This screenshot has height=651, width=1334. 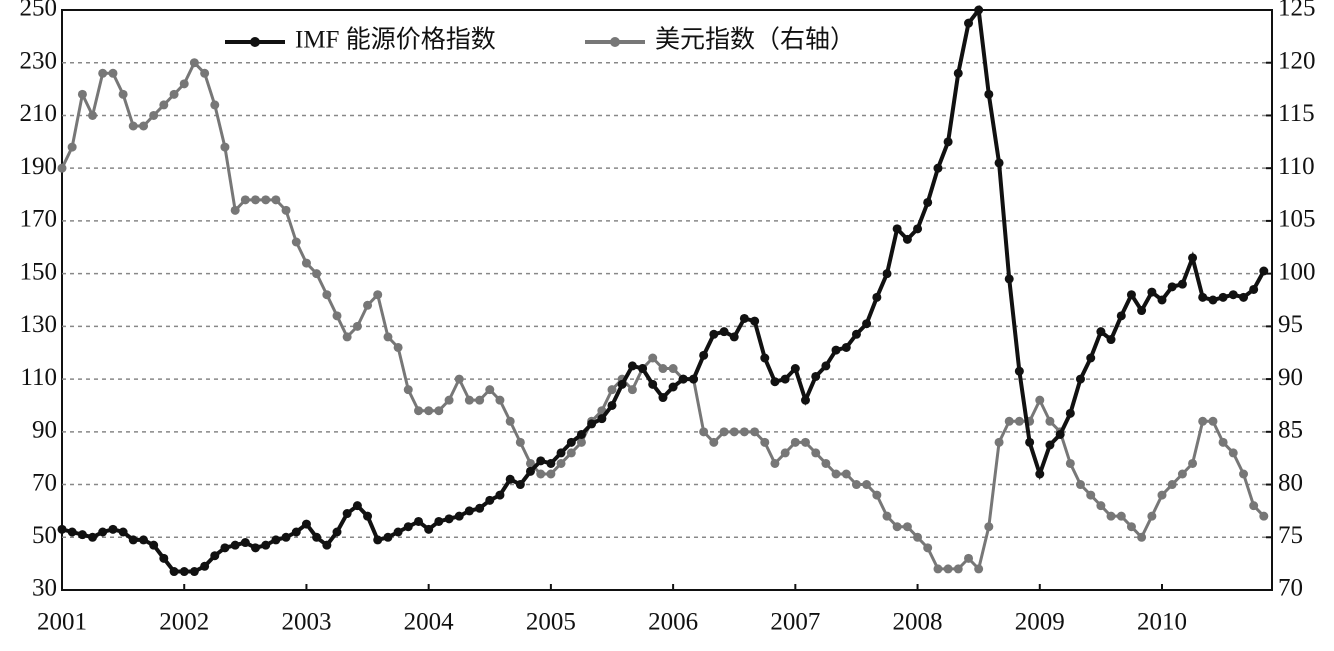 I want to click on y2-tick-label: 110, so click(x=1296, y=166).